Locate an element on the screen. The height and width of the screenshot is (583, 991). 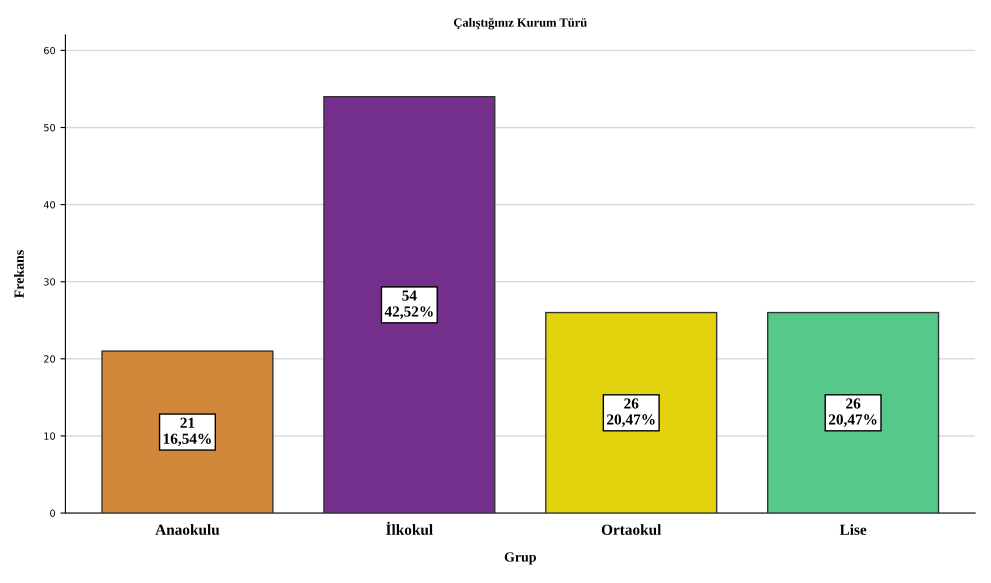
y-tick-label: 0 is located at coordinates (53, 513).